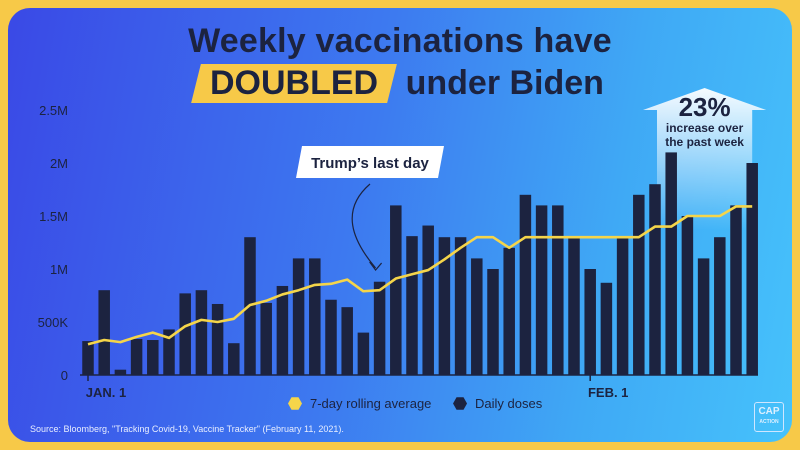 Image resolution: width=800 pixels, height=450 pixels. I want to click on y-tick-label: 2M, so click(59, 163).